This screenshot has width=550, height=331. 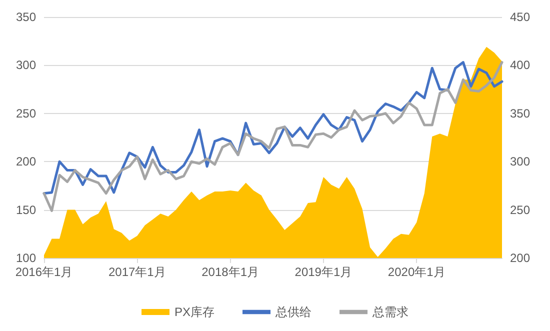 What do you see at coordinates (26, 258) in the screenshot?
I see `y-tick-label: 100` at bounding box center [26, 258].